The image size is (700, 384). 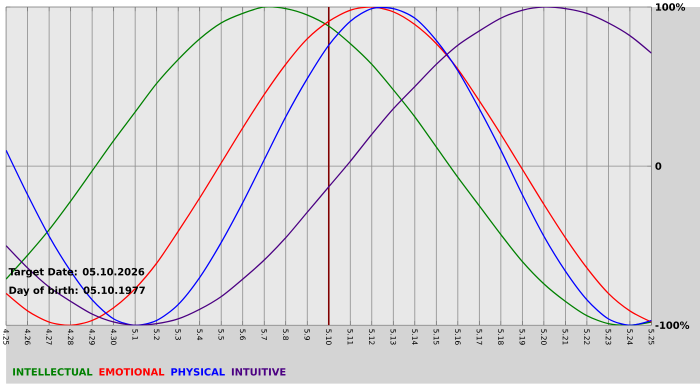 I want to click on y-tick-label: 0, so click(x=658, y=166).